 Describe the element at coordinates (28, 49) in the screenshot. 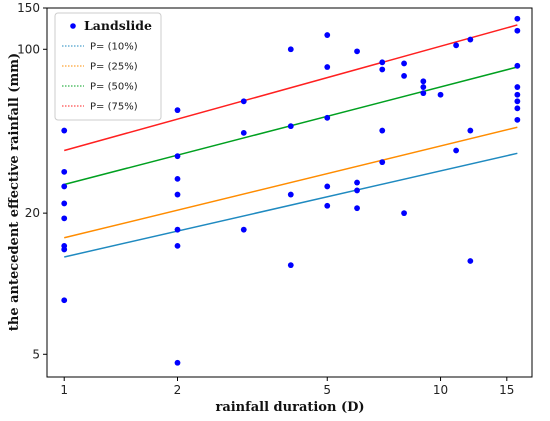

I see `y-tick-label: 100` at that location.